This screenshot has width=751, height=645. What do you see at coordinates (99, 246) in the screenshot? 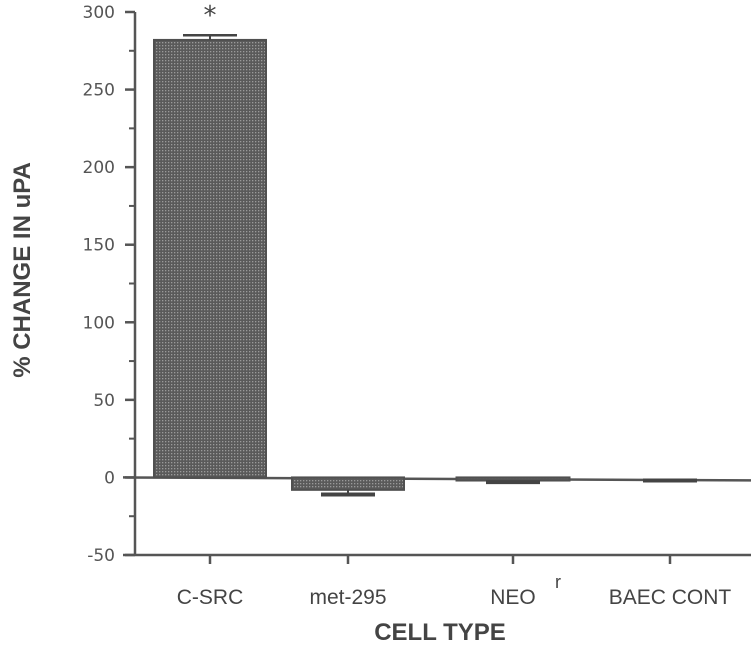
I see `y-tick-label: 150` at bounding box center [99, 246].